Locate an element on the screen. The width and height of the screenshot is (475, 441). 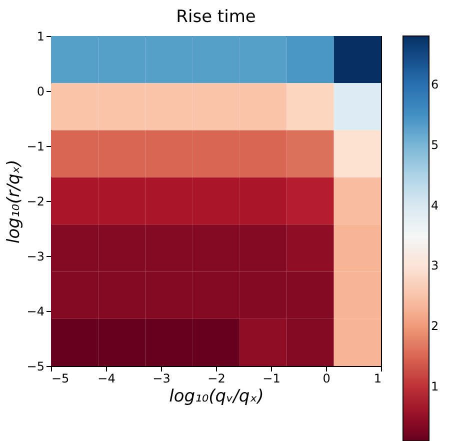
x-tick-label: −5 is located at coordinates (61, 379).